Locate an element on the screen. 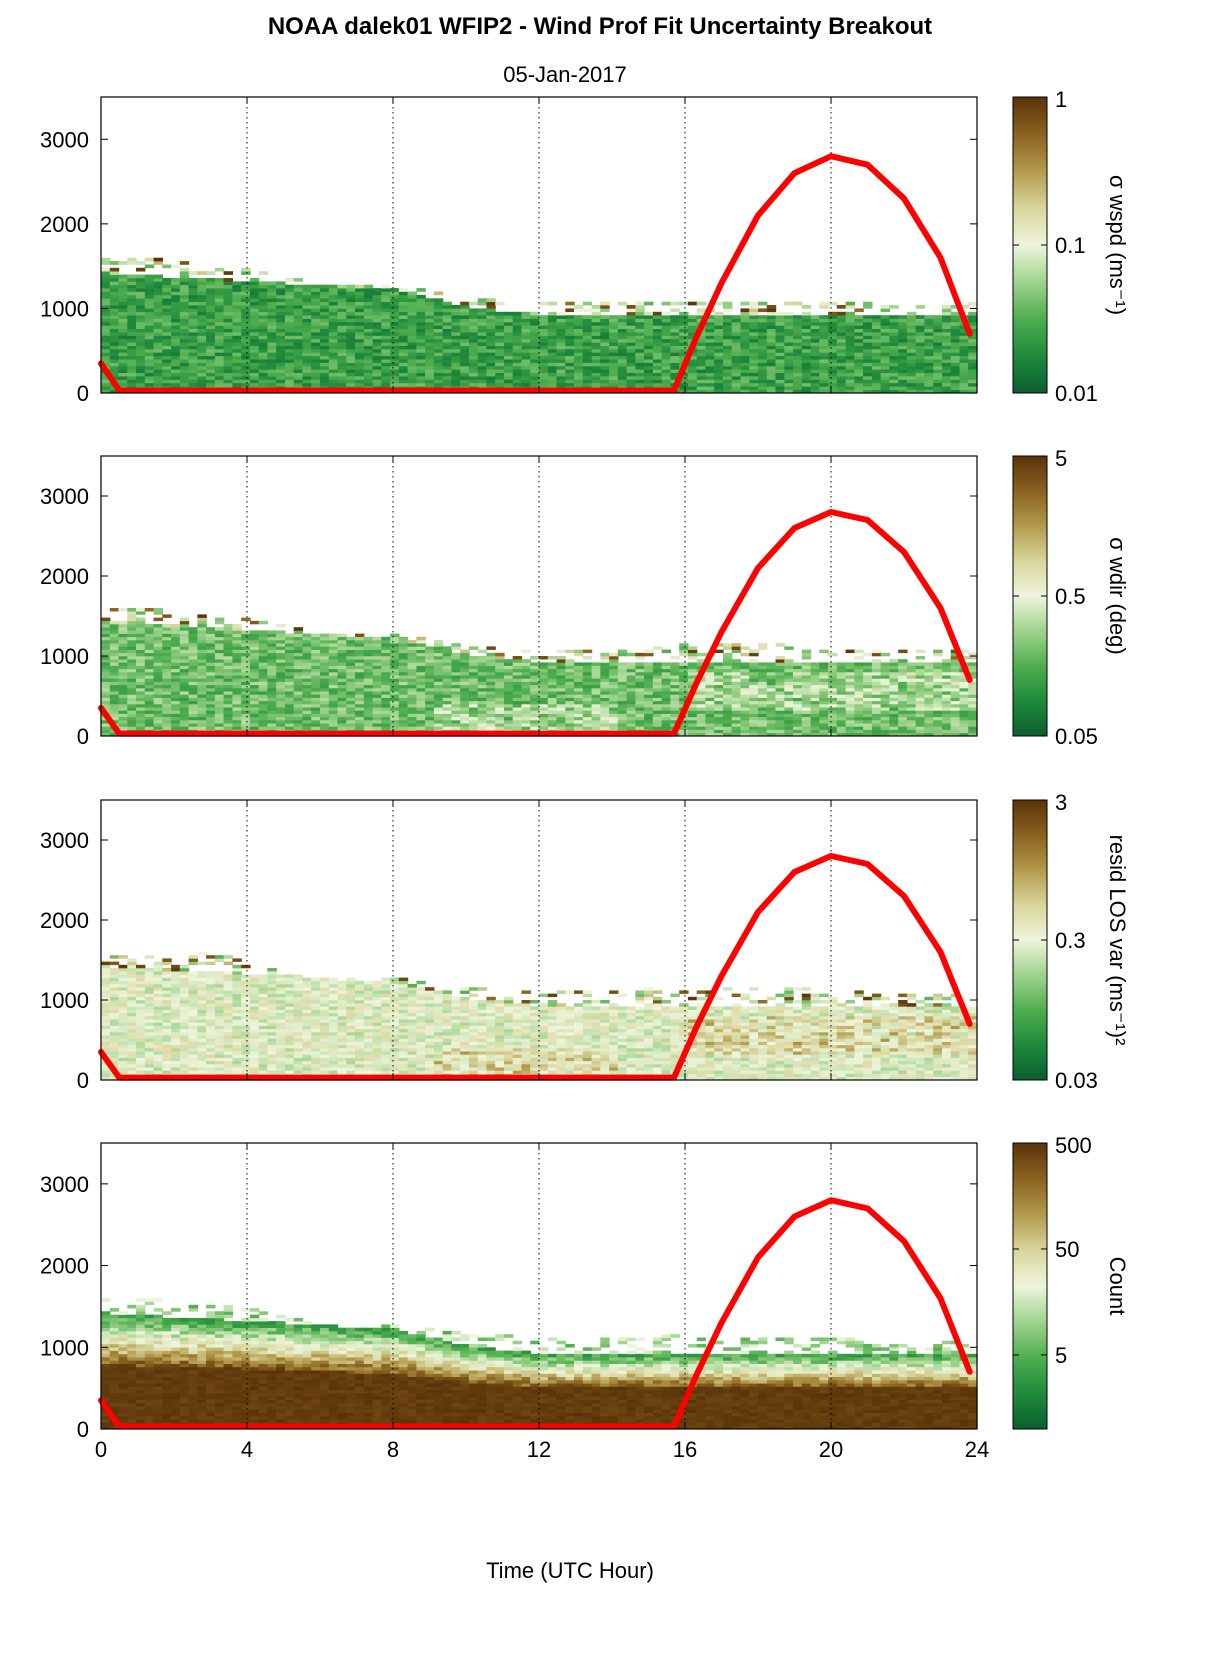 This screenshot has height=1655, width=1227. x-axis-label: Time (UTC Hour) is located at coordinates (570, 1570).